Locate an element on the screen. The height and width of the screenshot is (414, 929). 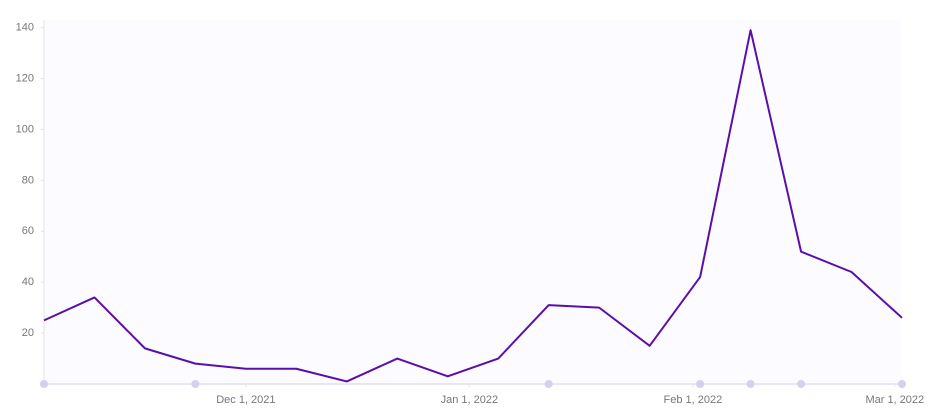
x-tick-label: Mar 1, 2022 is located at coordinates (894, 400).